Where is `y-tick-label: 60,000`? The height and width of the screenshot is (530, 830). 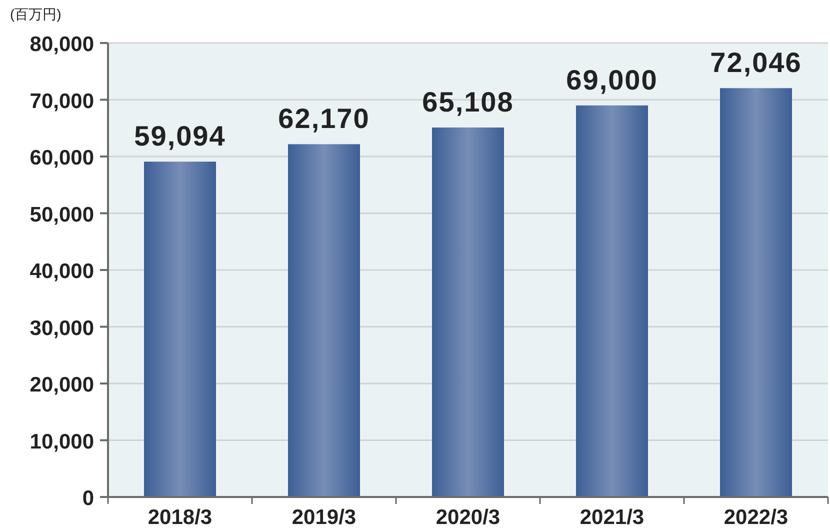
y-tick-label: 60,000 is located at coordinates (62, 158).